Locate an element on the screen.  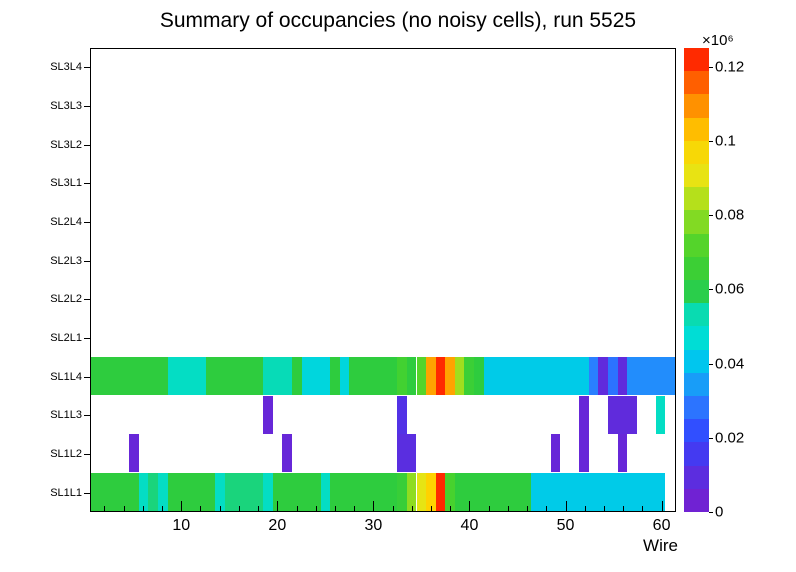
y-axis-row-label: SL1L3 is located at coordinates (66, 415).